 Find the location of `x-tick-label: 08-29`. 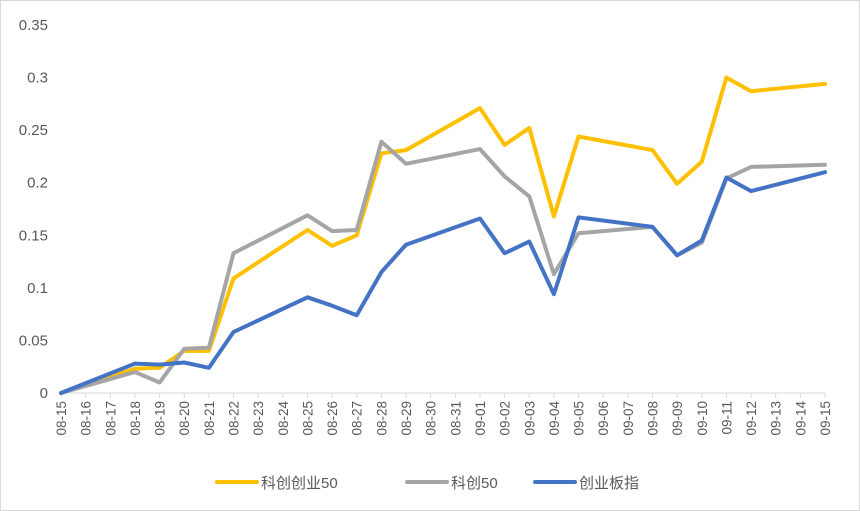

x-tick-label: 08-29 is located at coordinates (406, 418).